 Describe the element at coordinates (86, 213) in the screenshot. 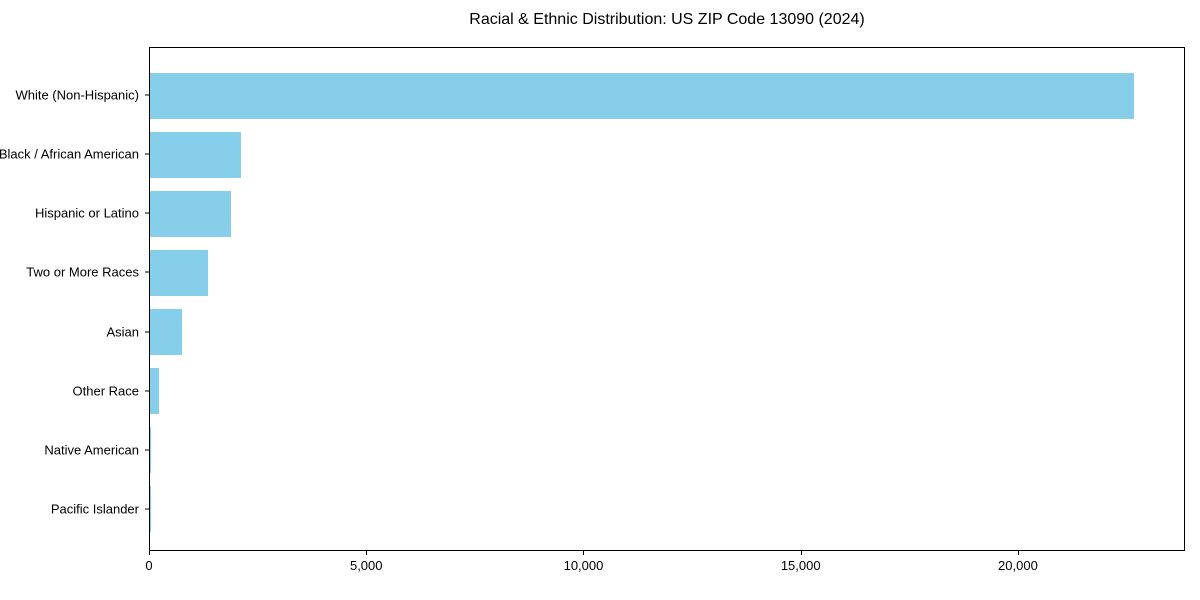

I see `y-axis-label: Hispanic or Latino` at that location.